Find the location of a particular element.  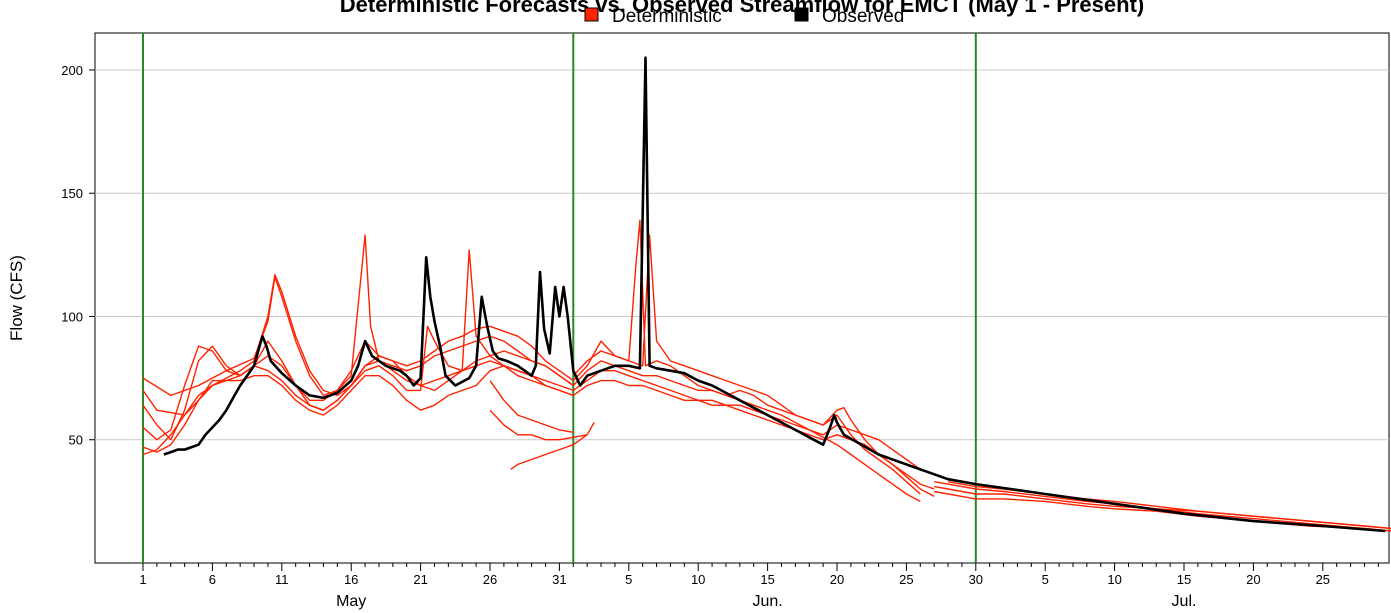

x-tick-label: 11 is located at coordinates (282, 579).